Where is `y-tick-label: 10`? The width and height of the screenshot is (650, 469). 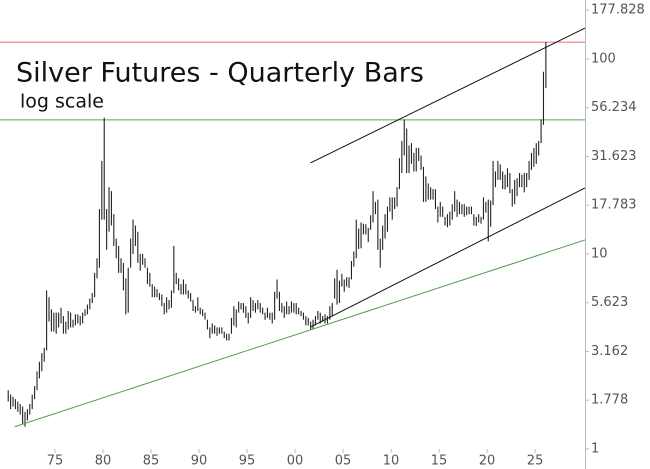 y-tick-label: 10 is located at coordinates (599, 253).